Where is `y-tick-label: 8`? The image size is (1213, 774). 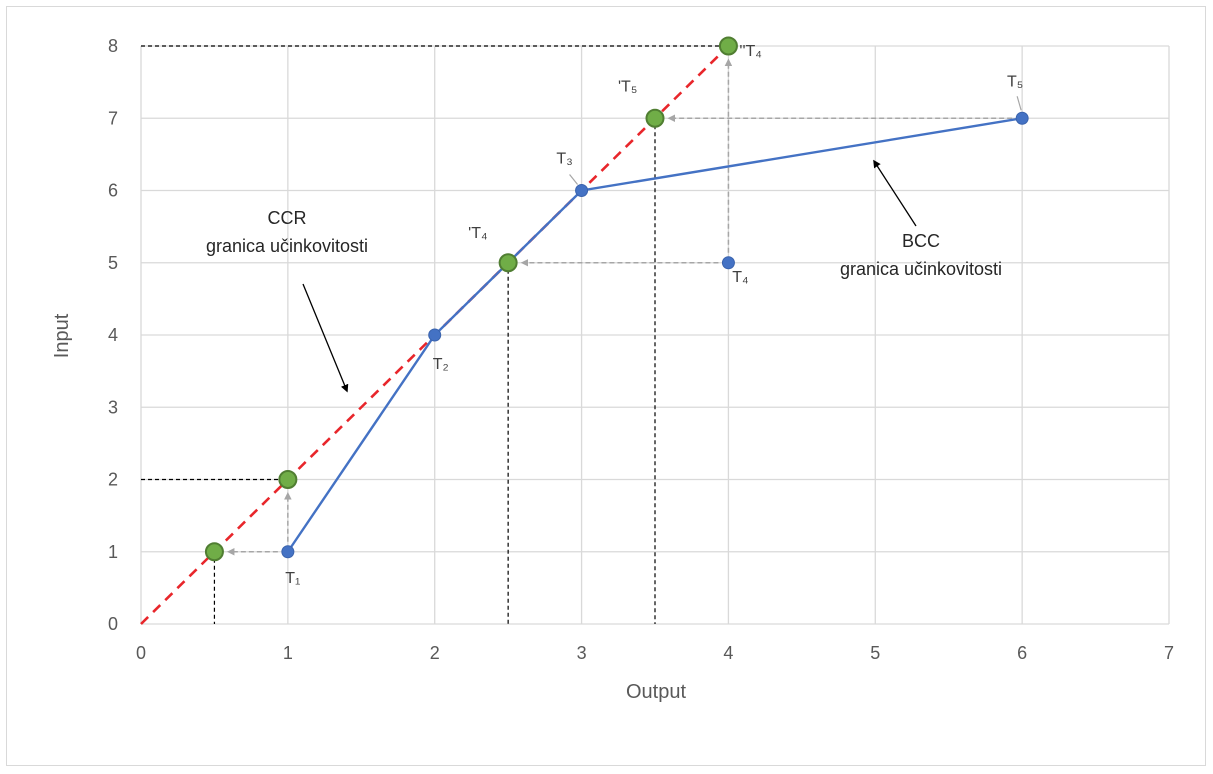 y-tick-label: 8 is located at coordinates (113, 46).